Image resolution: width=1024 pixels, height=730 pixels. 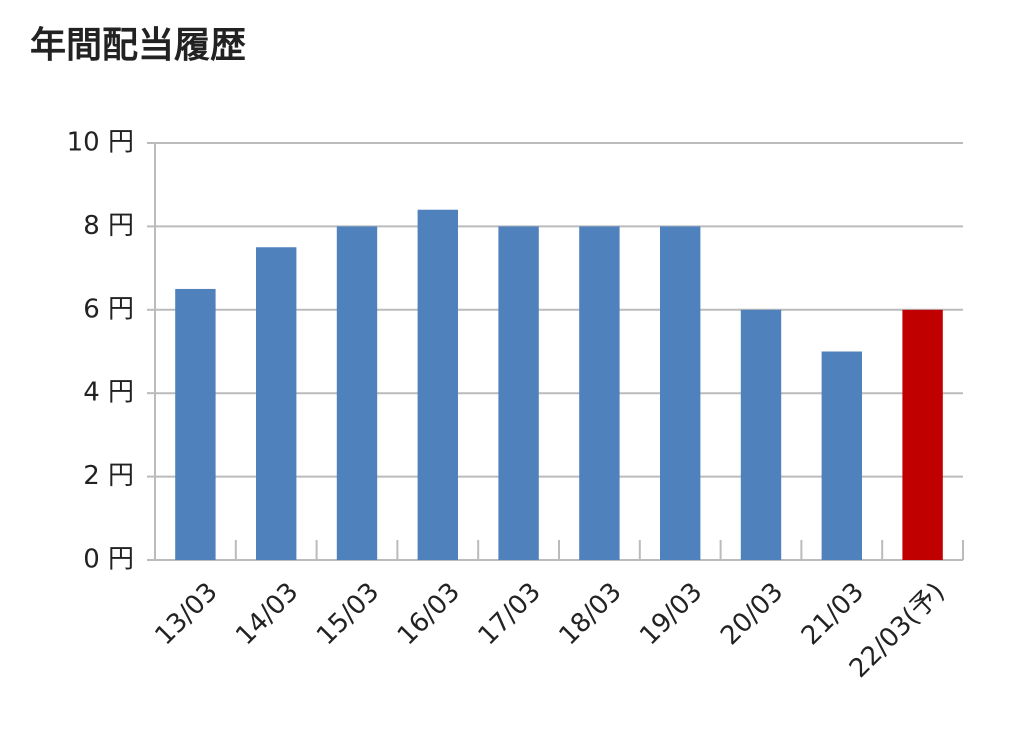 I want to click on y-tick-label: 6 円, so click(x=108, y=309).